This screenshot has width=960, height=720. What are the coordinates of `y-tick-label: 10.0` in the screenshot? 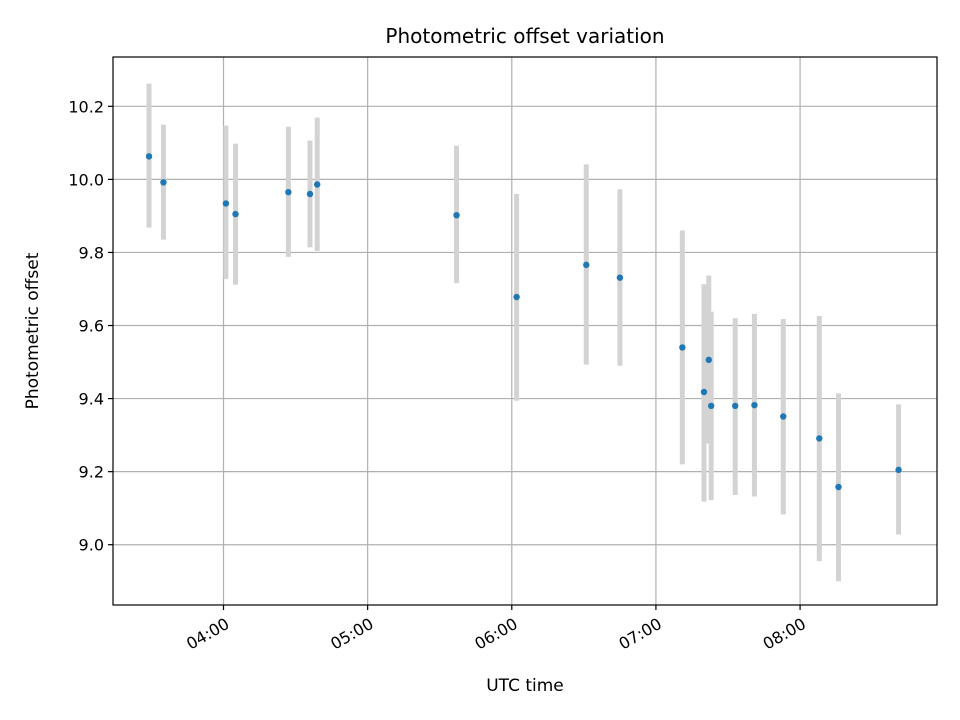 It's located at (86, 179).